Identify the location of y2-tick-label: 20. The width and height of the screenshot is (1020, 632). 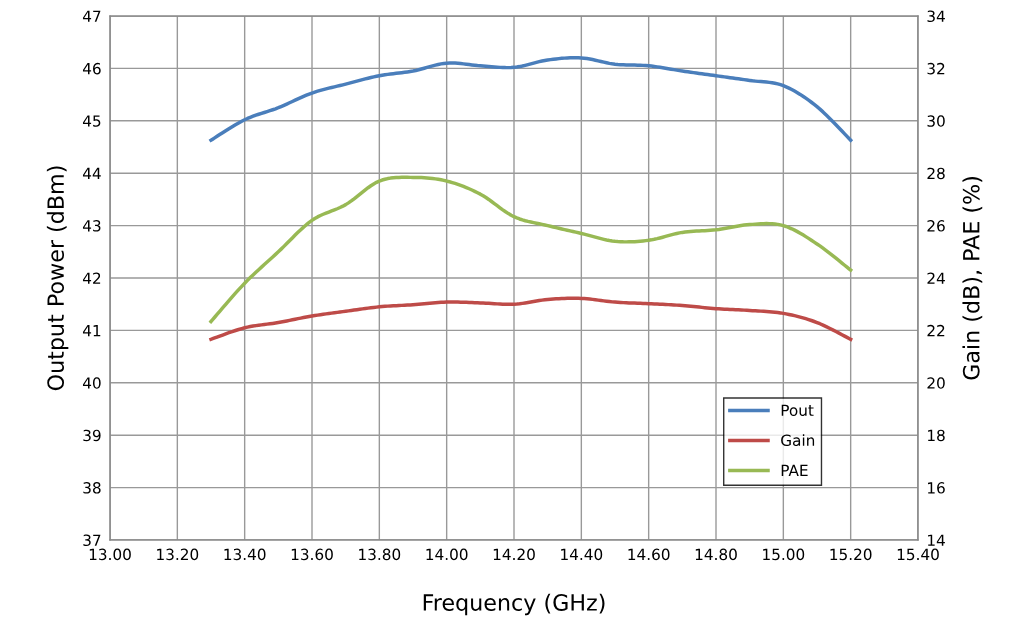
(936, 383).